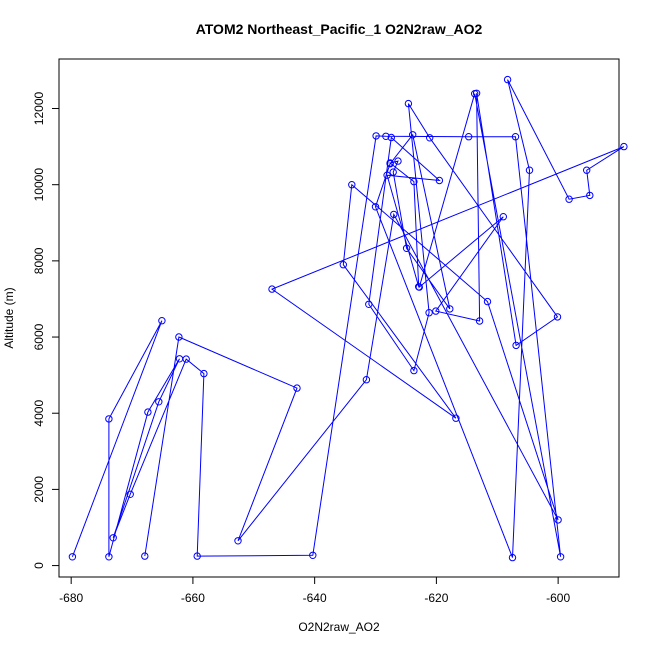 Image resolution: width=650 pixels, height=650 pixels. I want to click on x-axis: -680 -660 -640 -620 -600, so click(314, 590).